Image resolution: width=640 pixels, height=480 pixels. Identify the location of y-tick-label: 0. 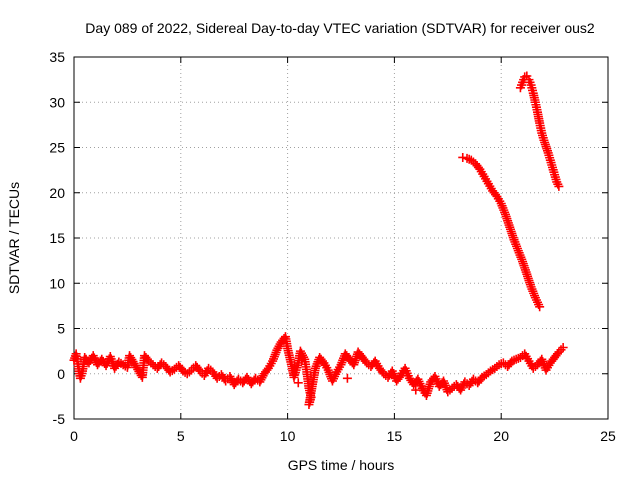
(61, 374).